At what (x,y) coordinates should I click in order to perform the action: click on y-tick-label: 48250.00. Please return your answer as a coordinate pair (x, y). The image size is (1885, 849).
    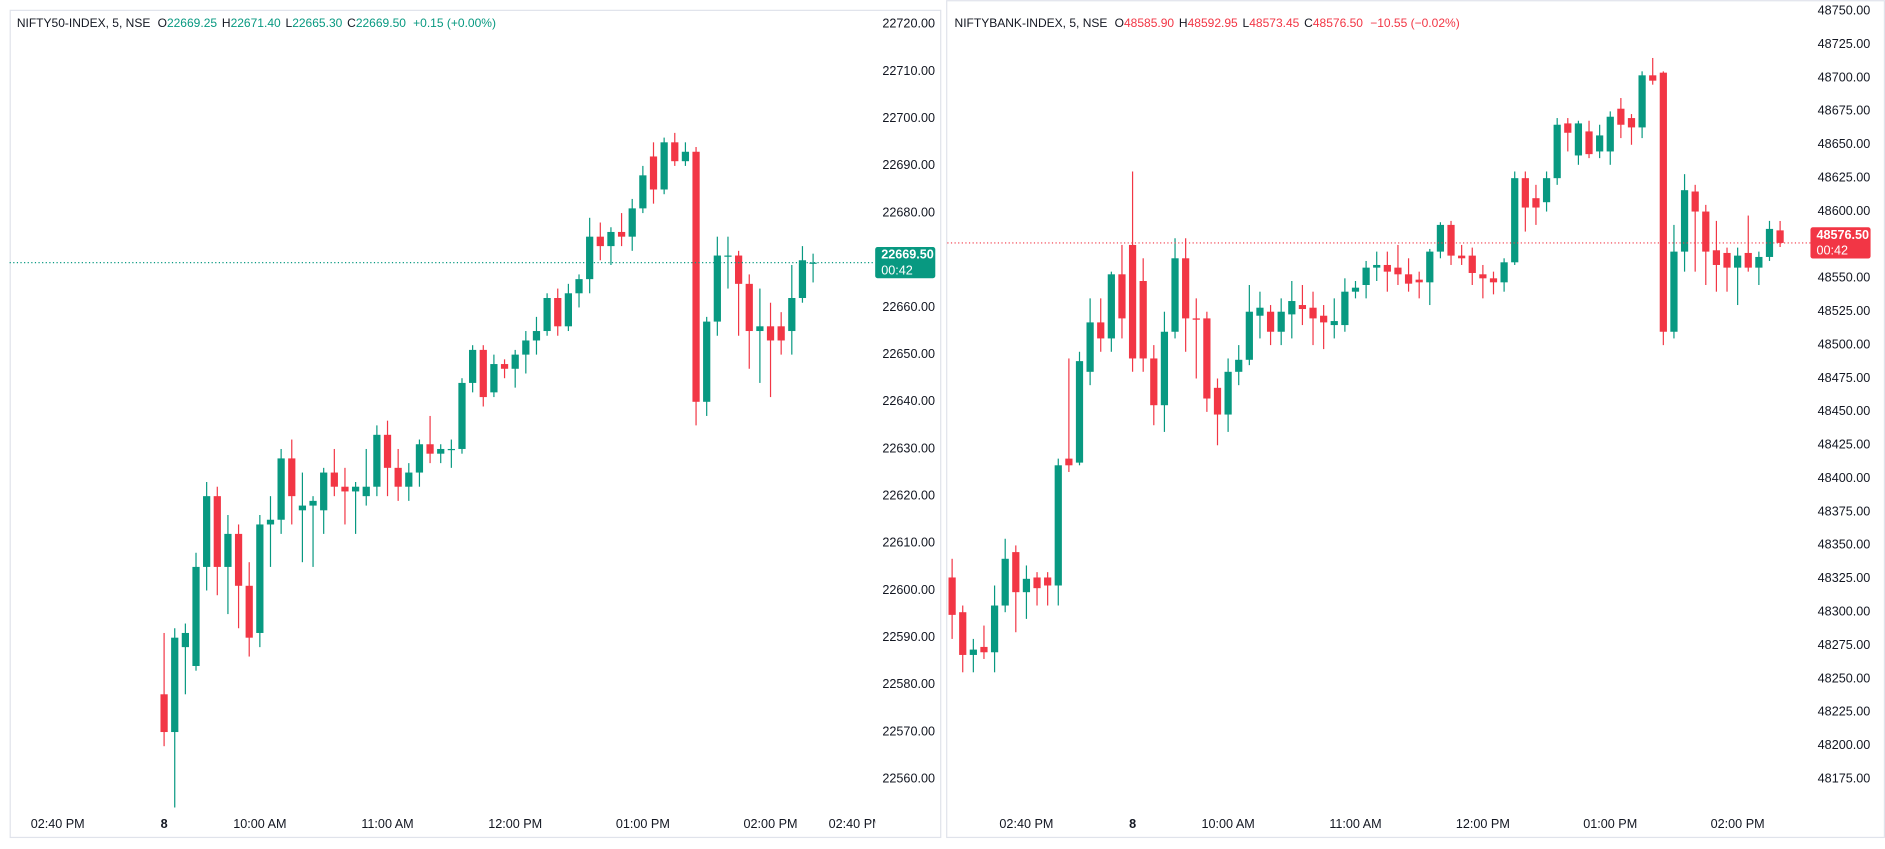
    Looking at the image, I should click on (1844, 678).